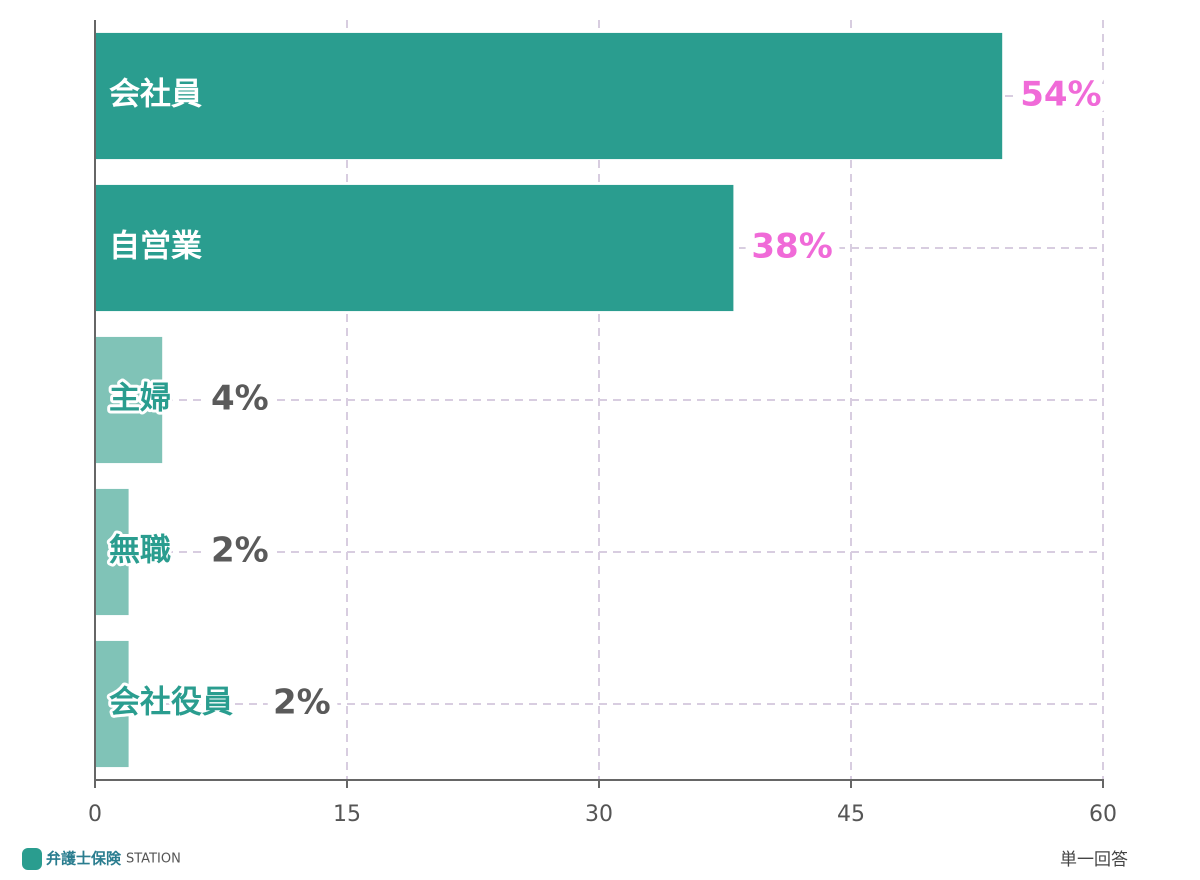 This screenshot has width=1200, height=880. I want to click on category-label: 自営業, so click(155, 247).